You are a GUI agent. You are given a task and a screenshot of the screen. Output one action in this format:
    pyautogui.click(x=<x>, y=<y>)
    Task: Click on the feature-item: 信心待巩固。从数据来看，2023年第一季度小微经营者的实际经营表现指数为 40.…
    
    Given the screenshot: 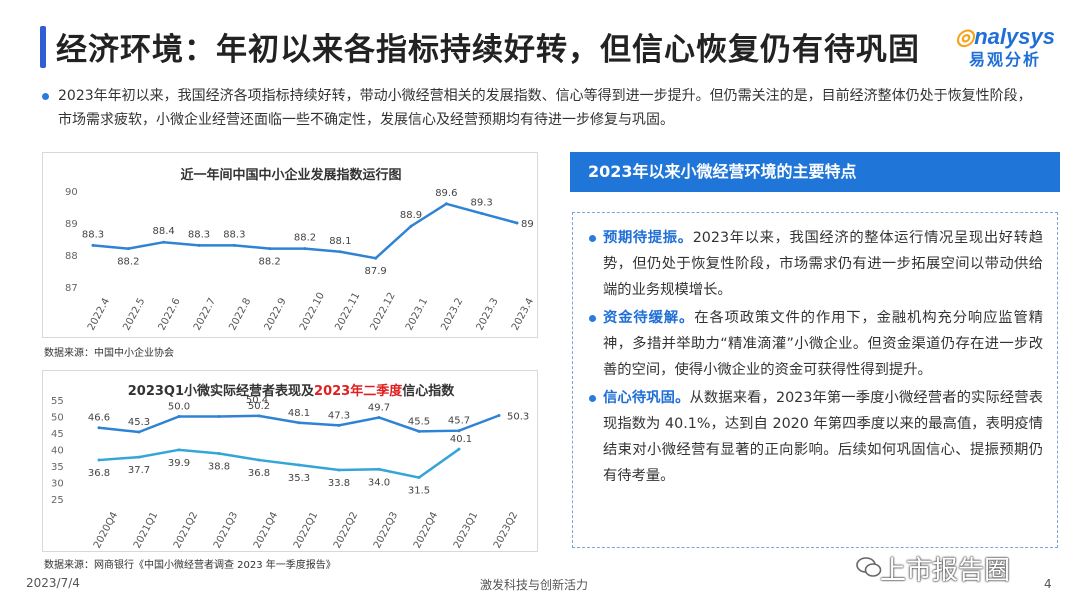 What is the action you would take?
    pyautogui.click(x=816, y=437)
    